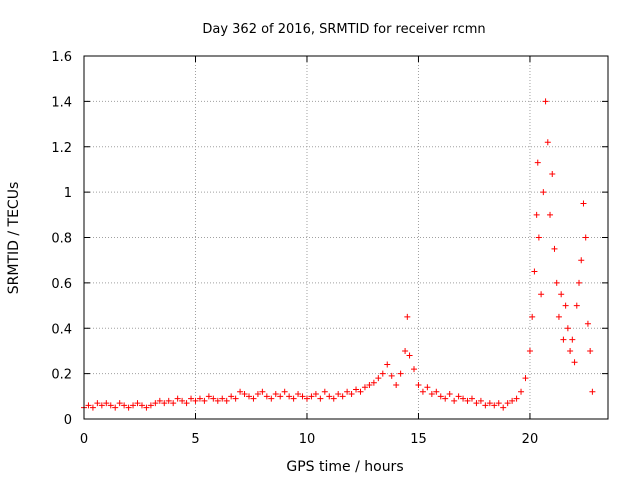 This screenshot has height=480, width=640. I want to click on y-tick-label: 0.8, so click(61, 239).